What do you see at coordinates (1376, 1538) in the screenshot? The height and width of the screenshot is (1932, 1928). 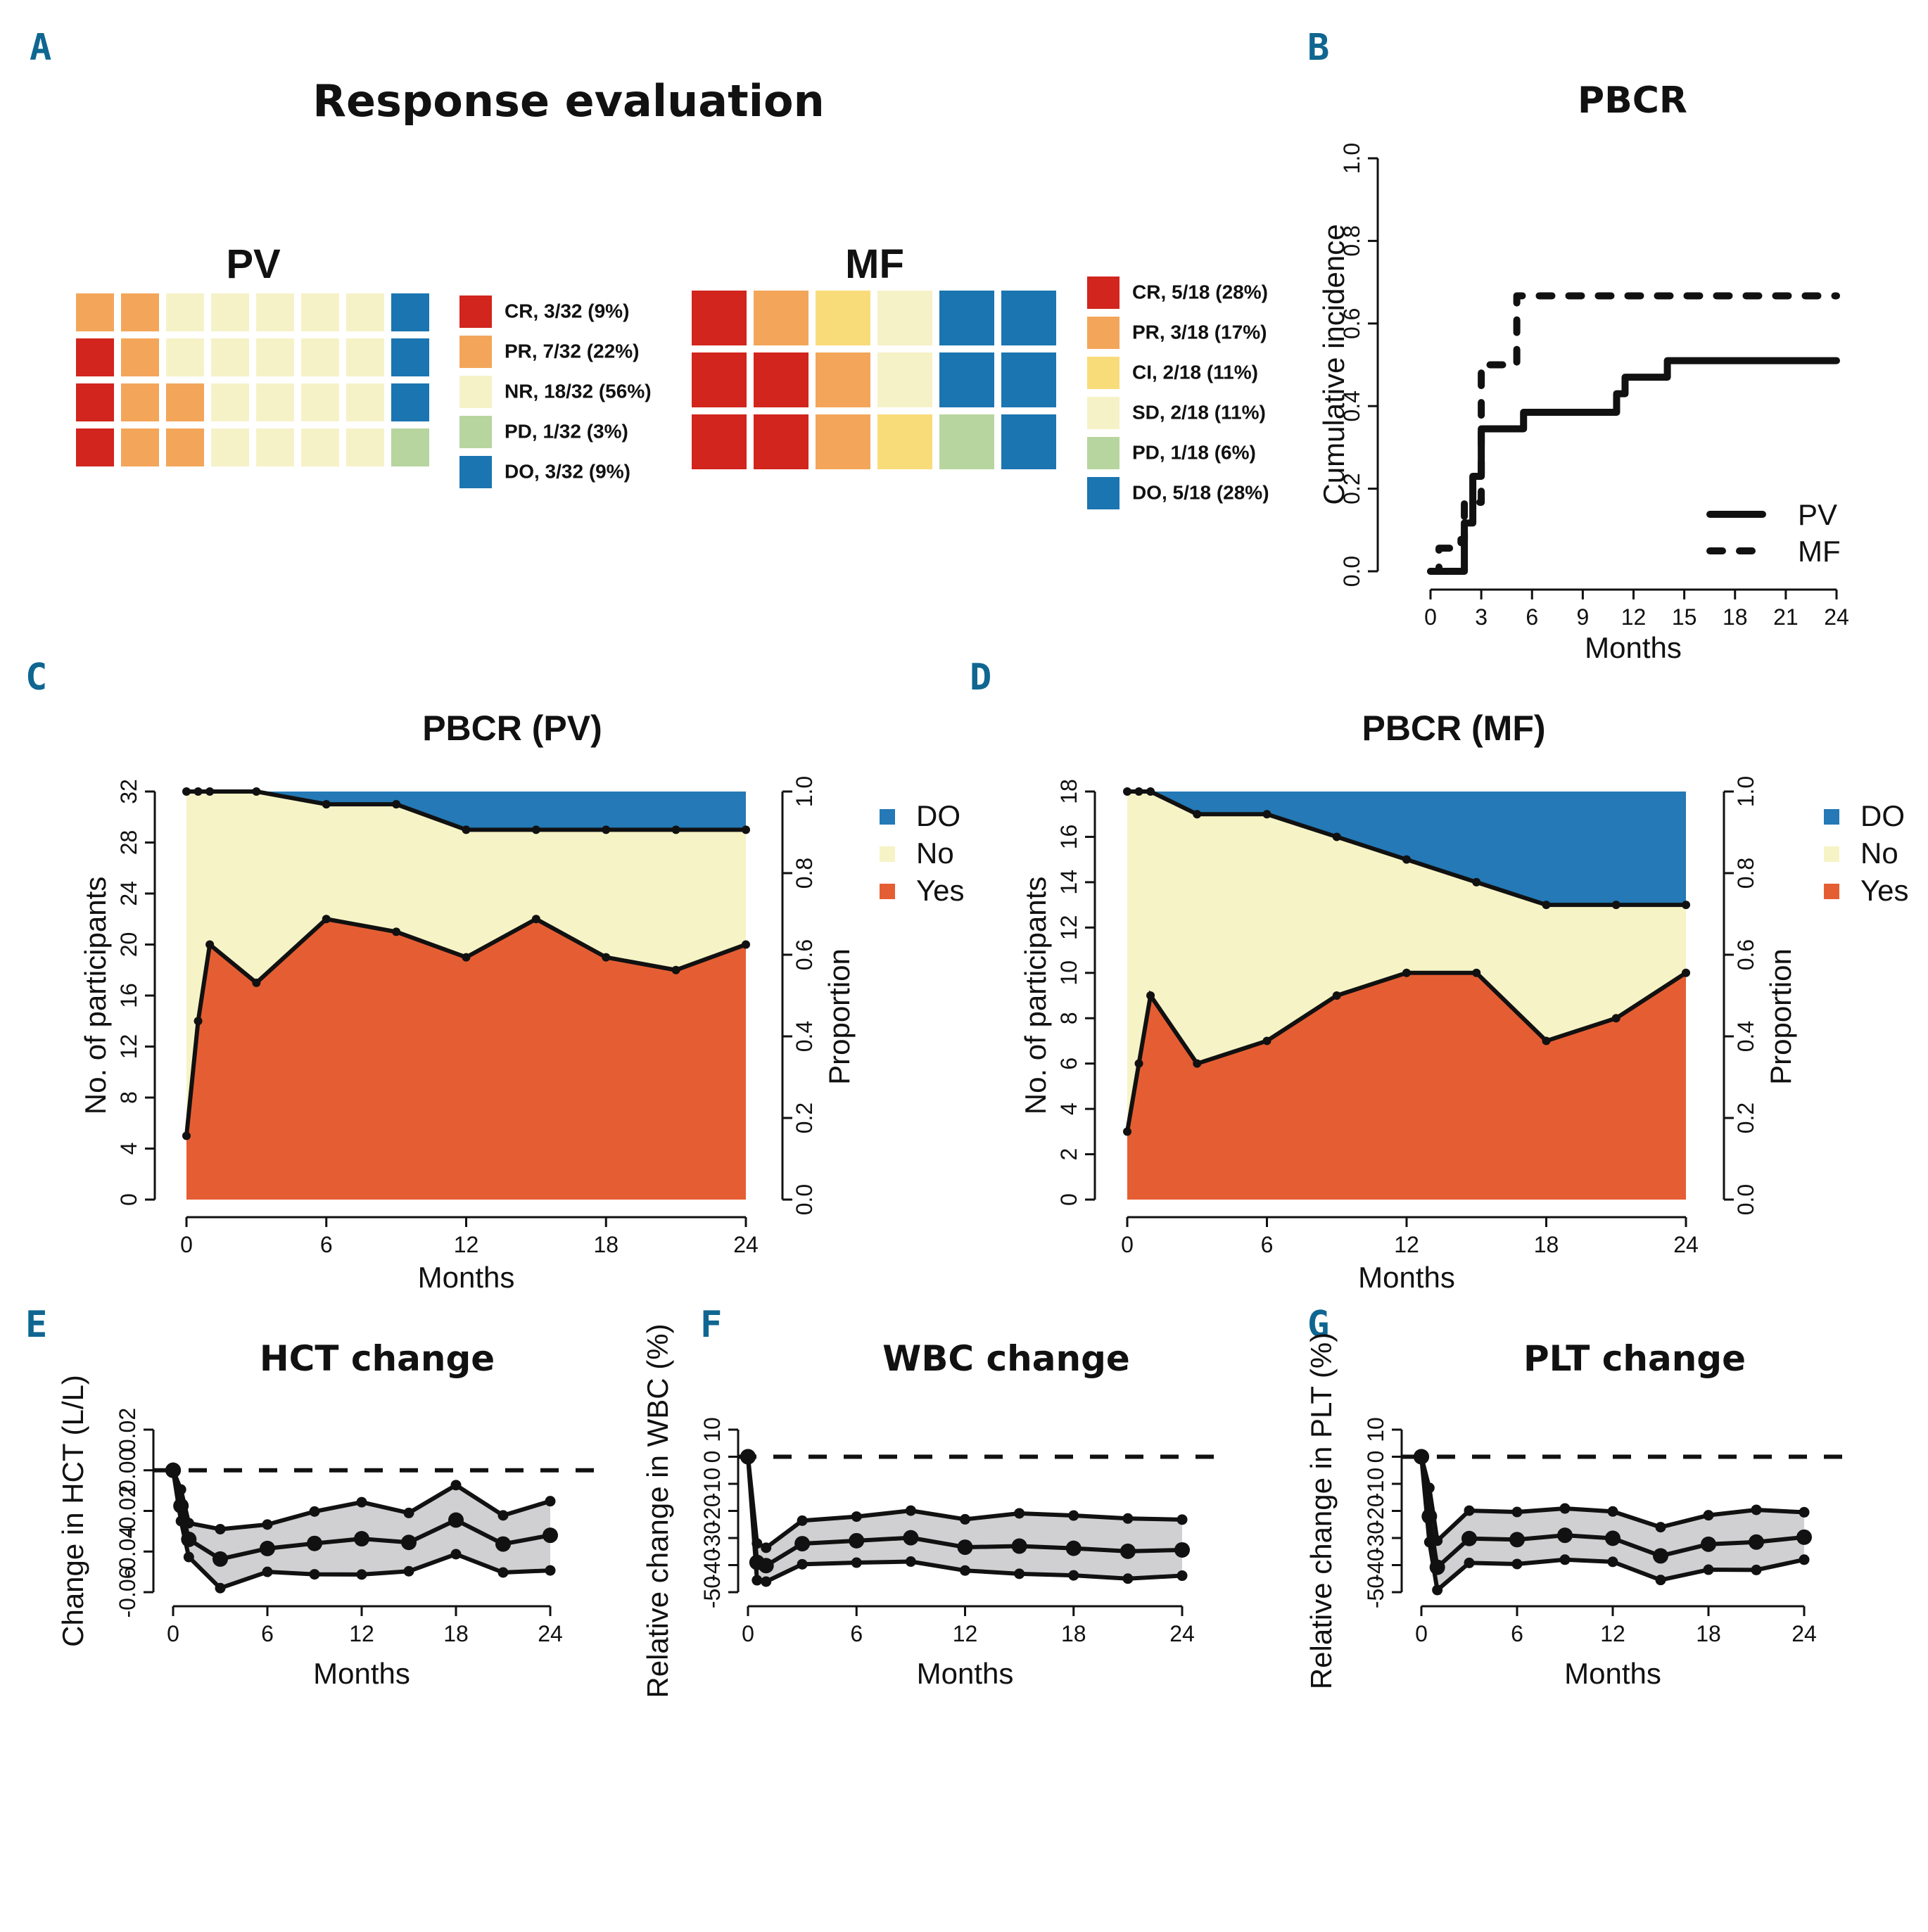 I see `g-y-tick-label: -30` at bounding box center [1376, 1538].